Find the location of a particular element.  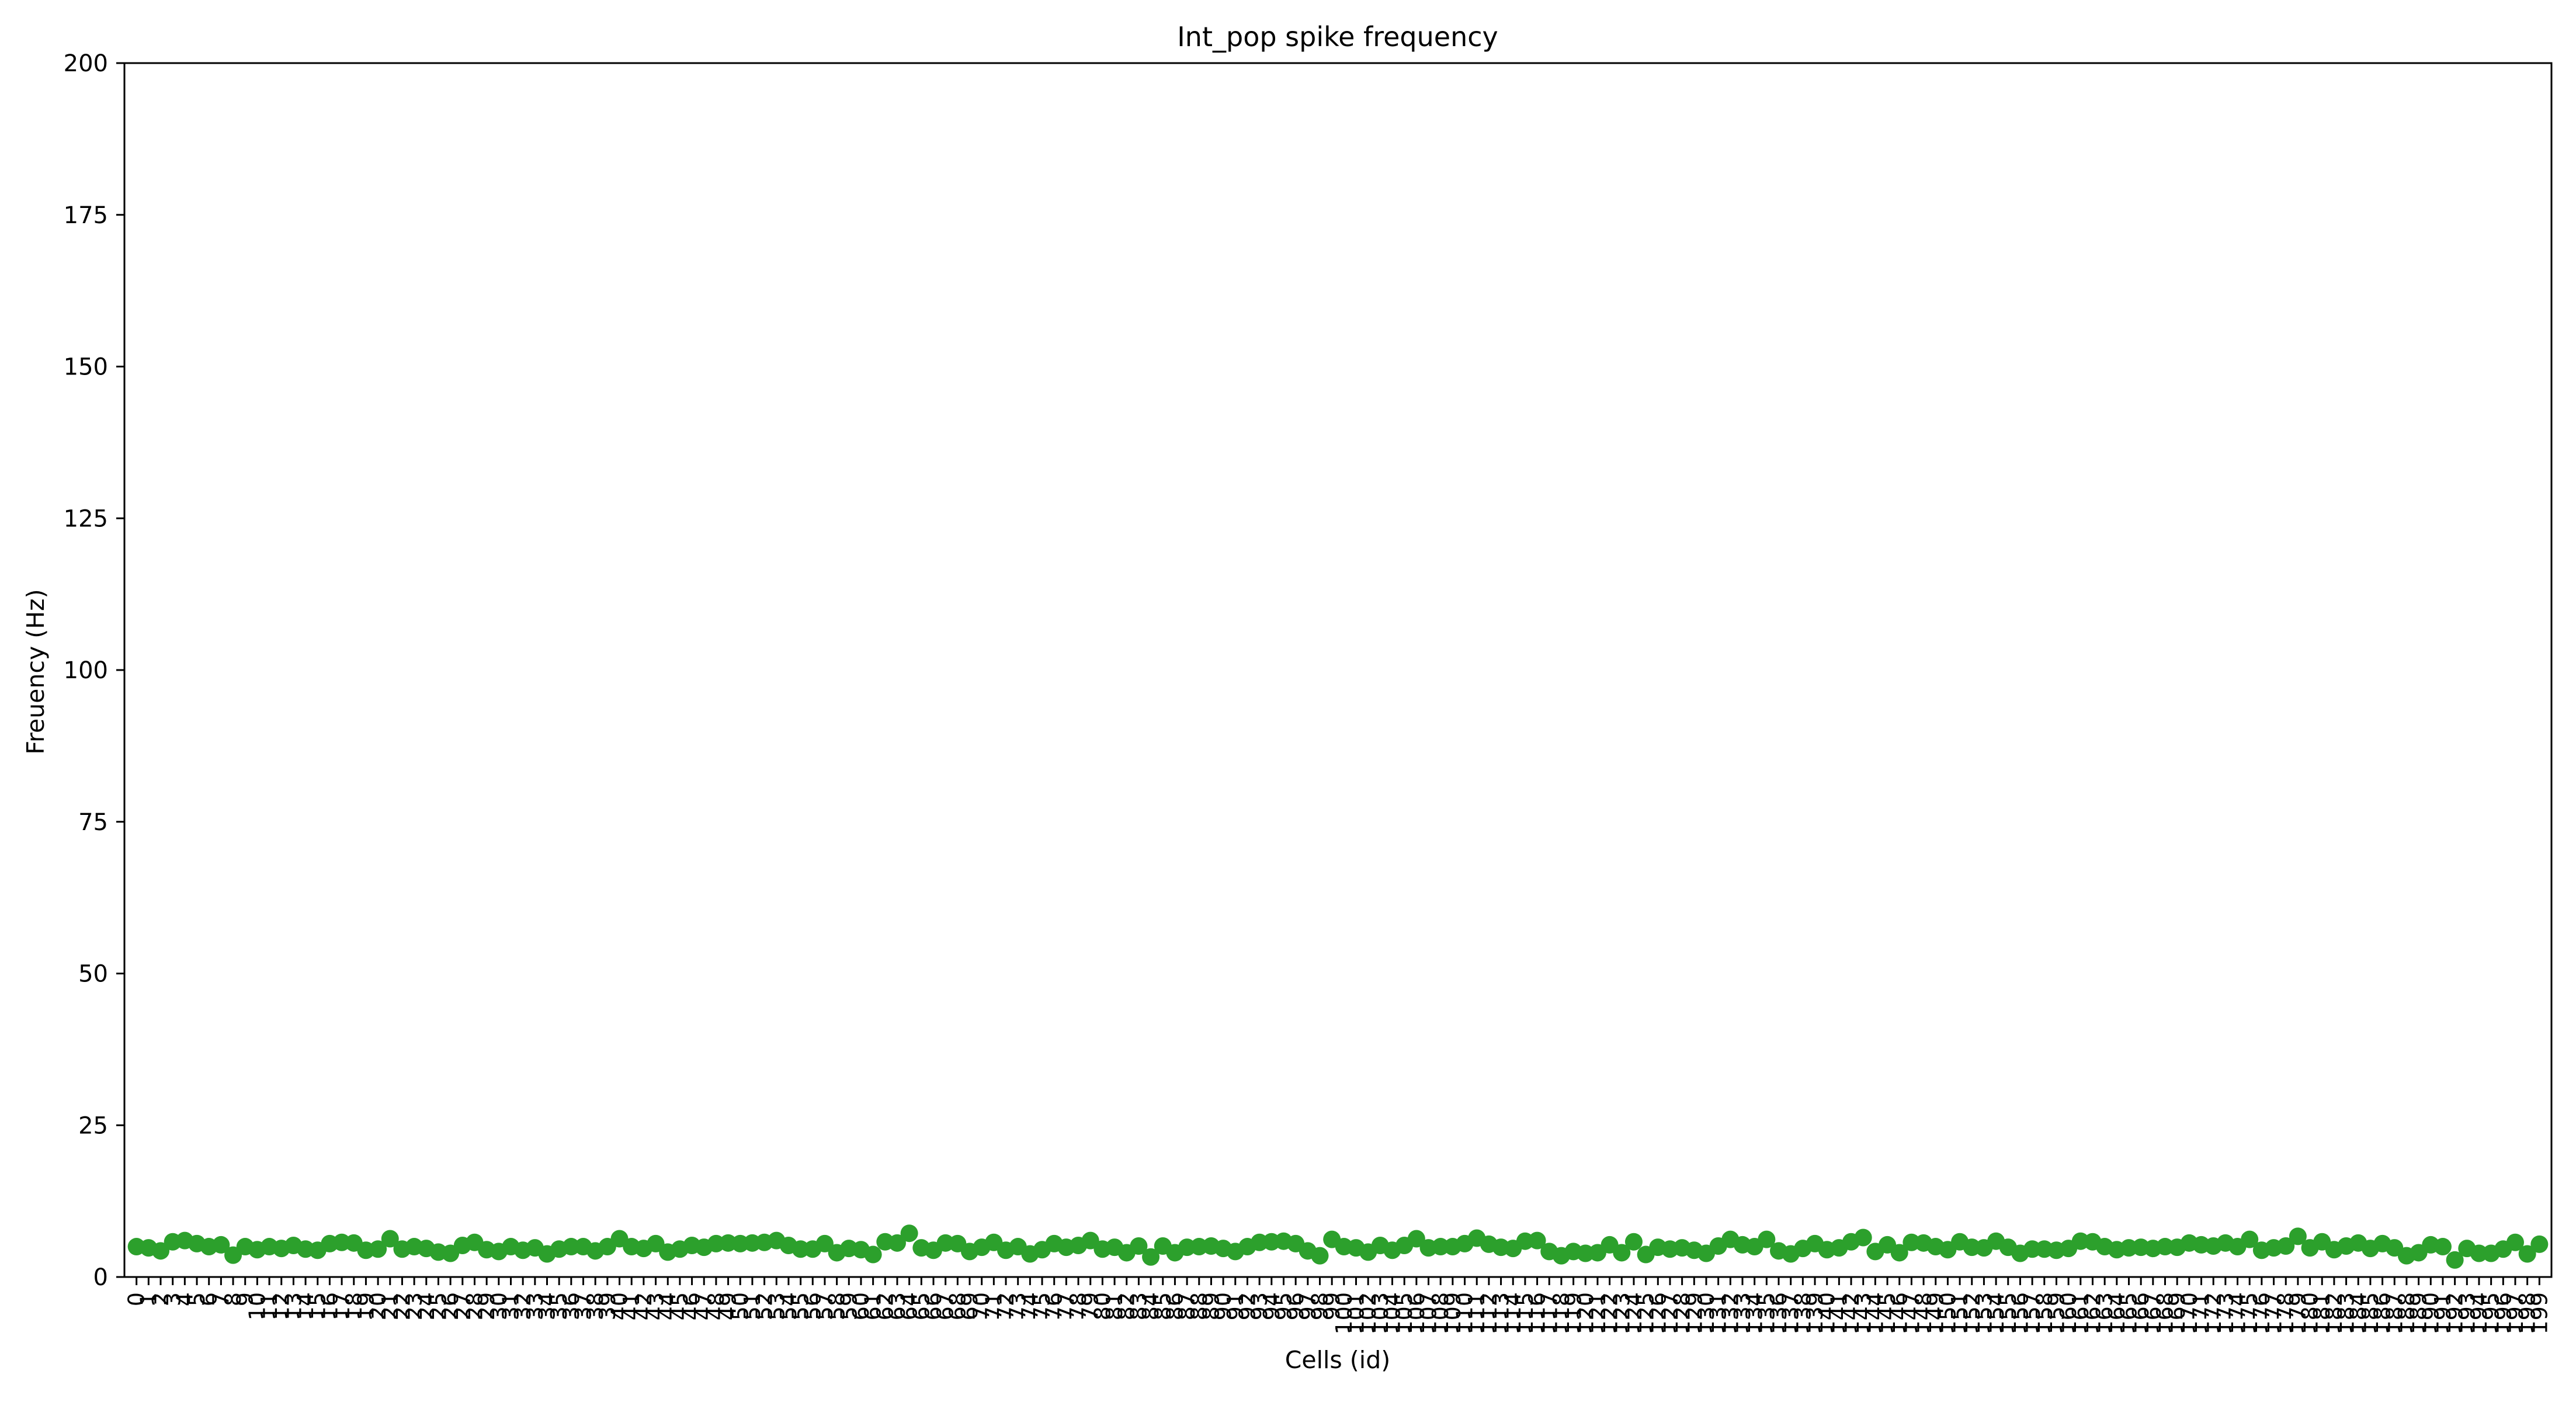

x-tick-label: 0 is located at coordinates (137, 1299).